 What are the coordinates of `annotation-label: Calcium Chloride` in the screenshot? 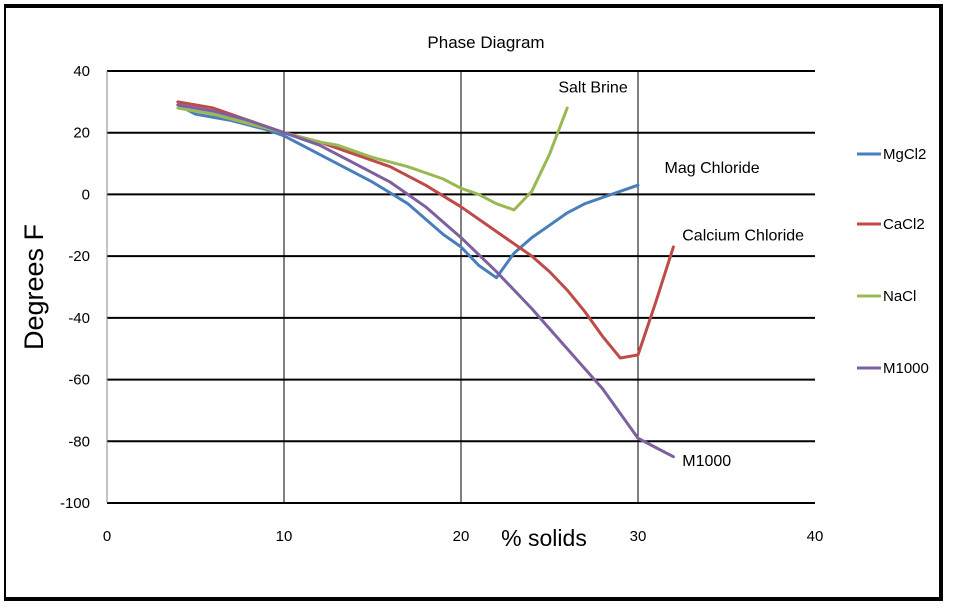 It's located at (743, 236).